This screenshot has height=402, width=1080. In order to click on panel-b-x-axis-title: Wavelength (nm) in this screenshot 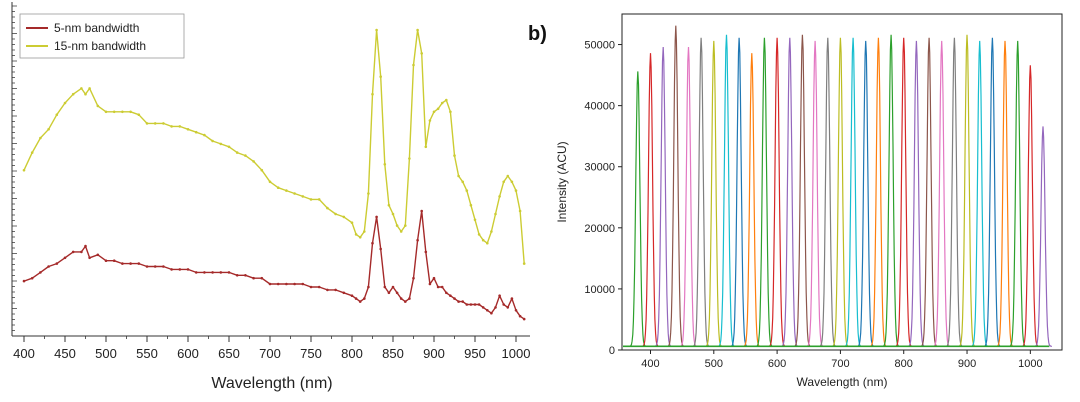, I will do `click(842, 382)`.